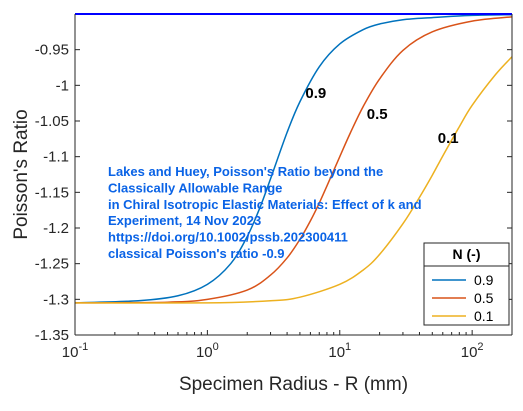 The width and height of the screenshot is (523, 411). What do you see at coordinates (52, 335) in the screenshot?
I see `y-tick-label: -1.35` at bounding box center [52, 335].